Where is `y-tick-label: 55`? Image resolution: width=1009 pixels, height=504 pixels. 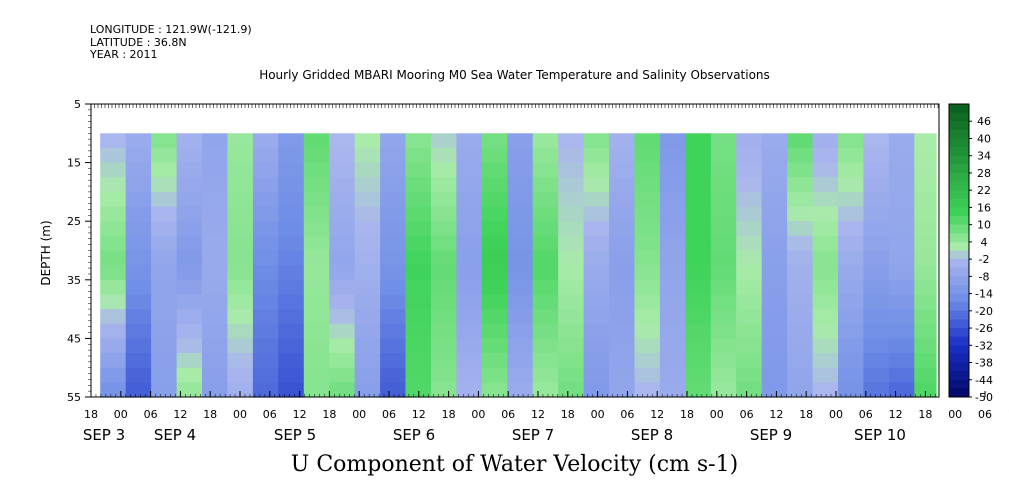 y-tick-label: 55 is located at coordinates (74, 397).